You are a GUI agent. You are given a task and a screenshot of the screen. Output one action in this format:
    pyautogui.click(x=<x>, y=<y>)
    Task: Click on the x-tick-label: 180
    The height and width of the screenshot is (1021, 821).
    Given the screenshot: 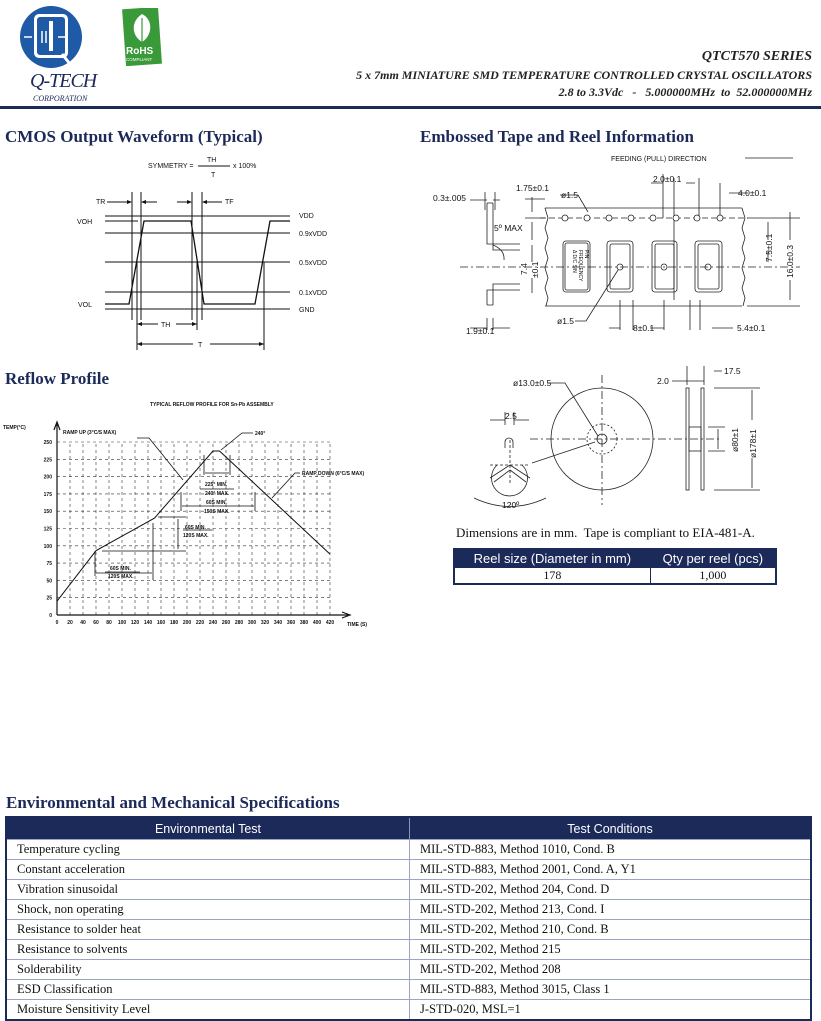 What is the action you would take?
    pyautogui.click(x=174, y=623)
    